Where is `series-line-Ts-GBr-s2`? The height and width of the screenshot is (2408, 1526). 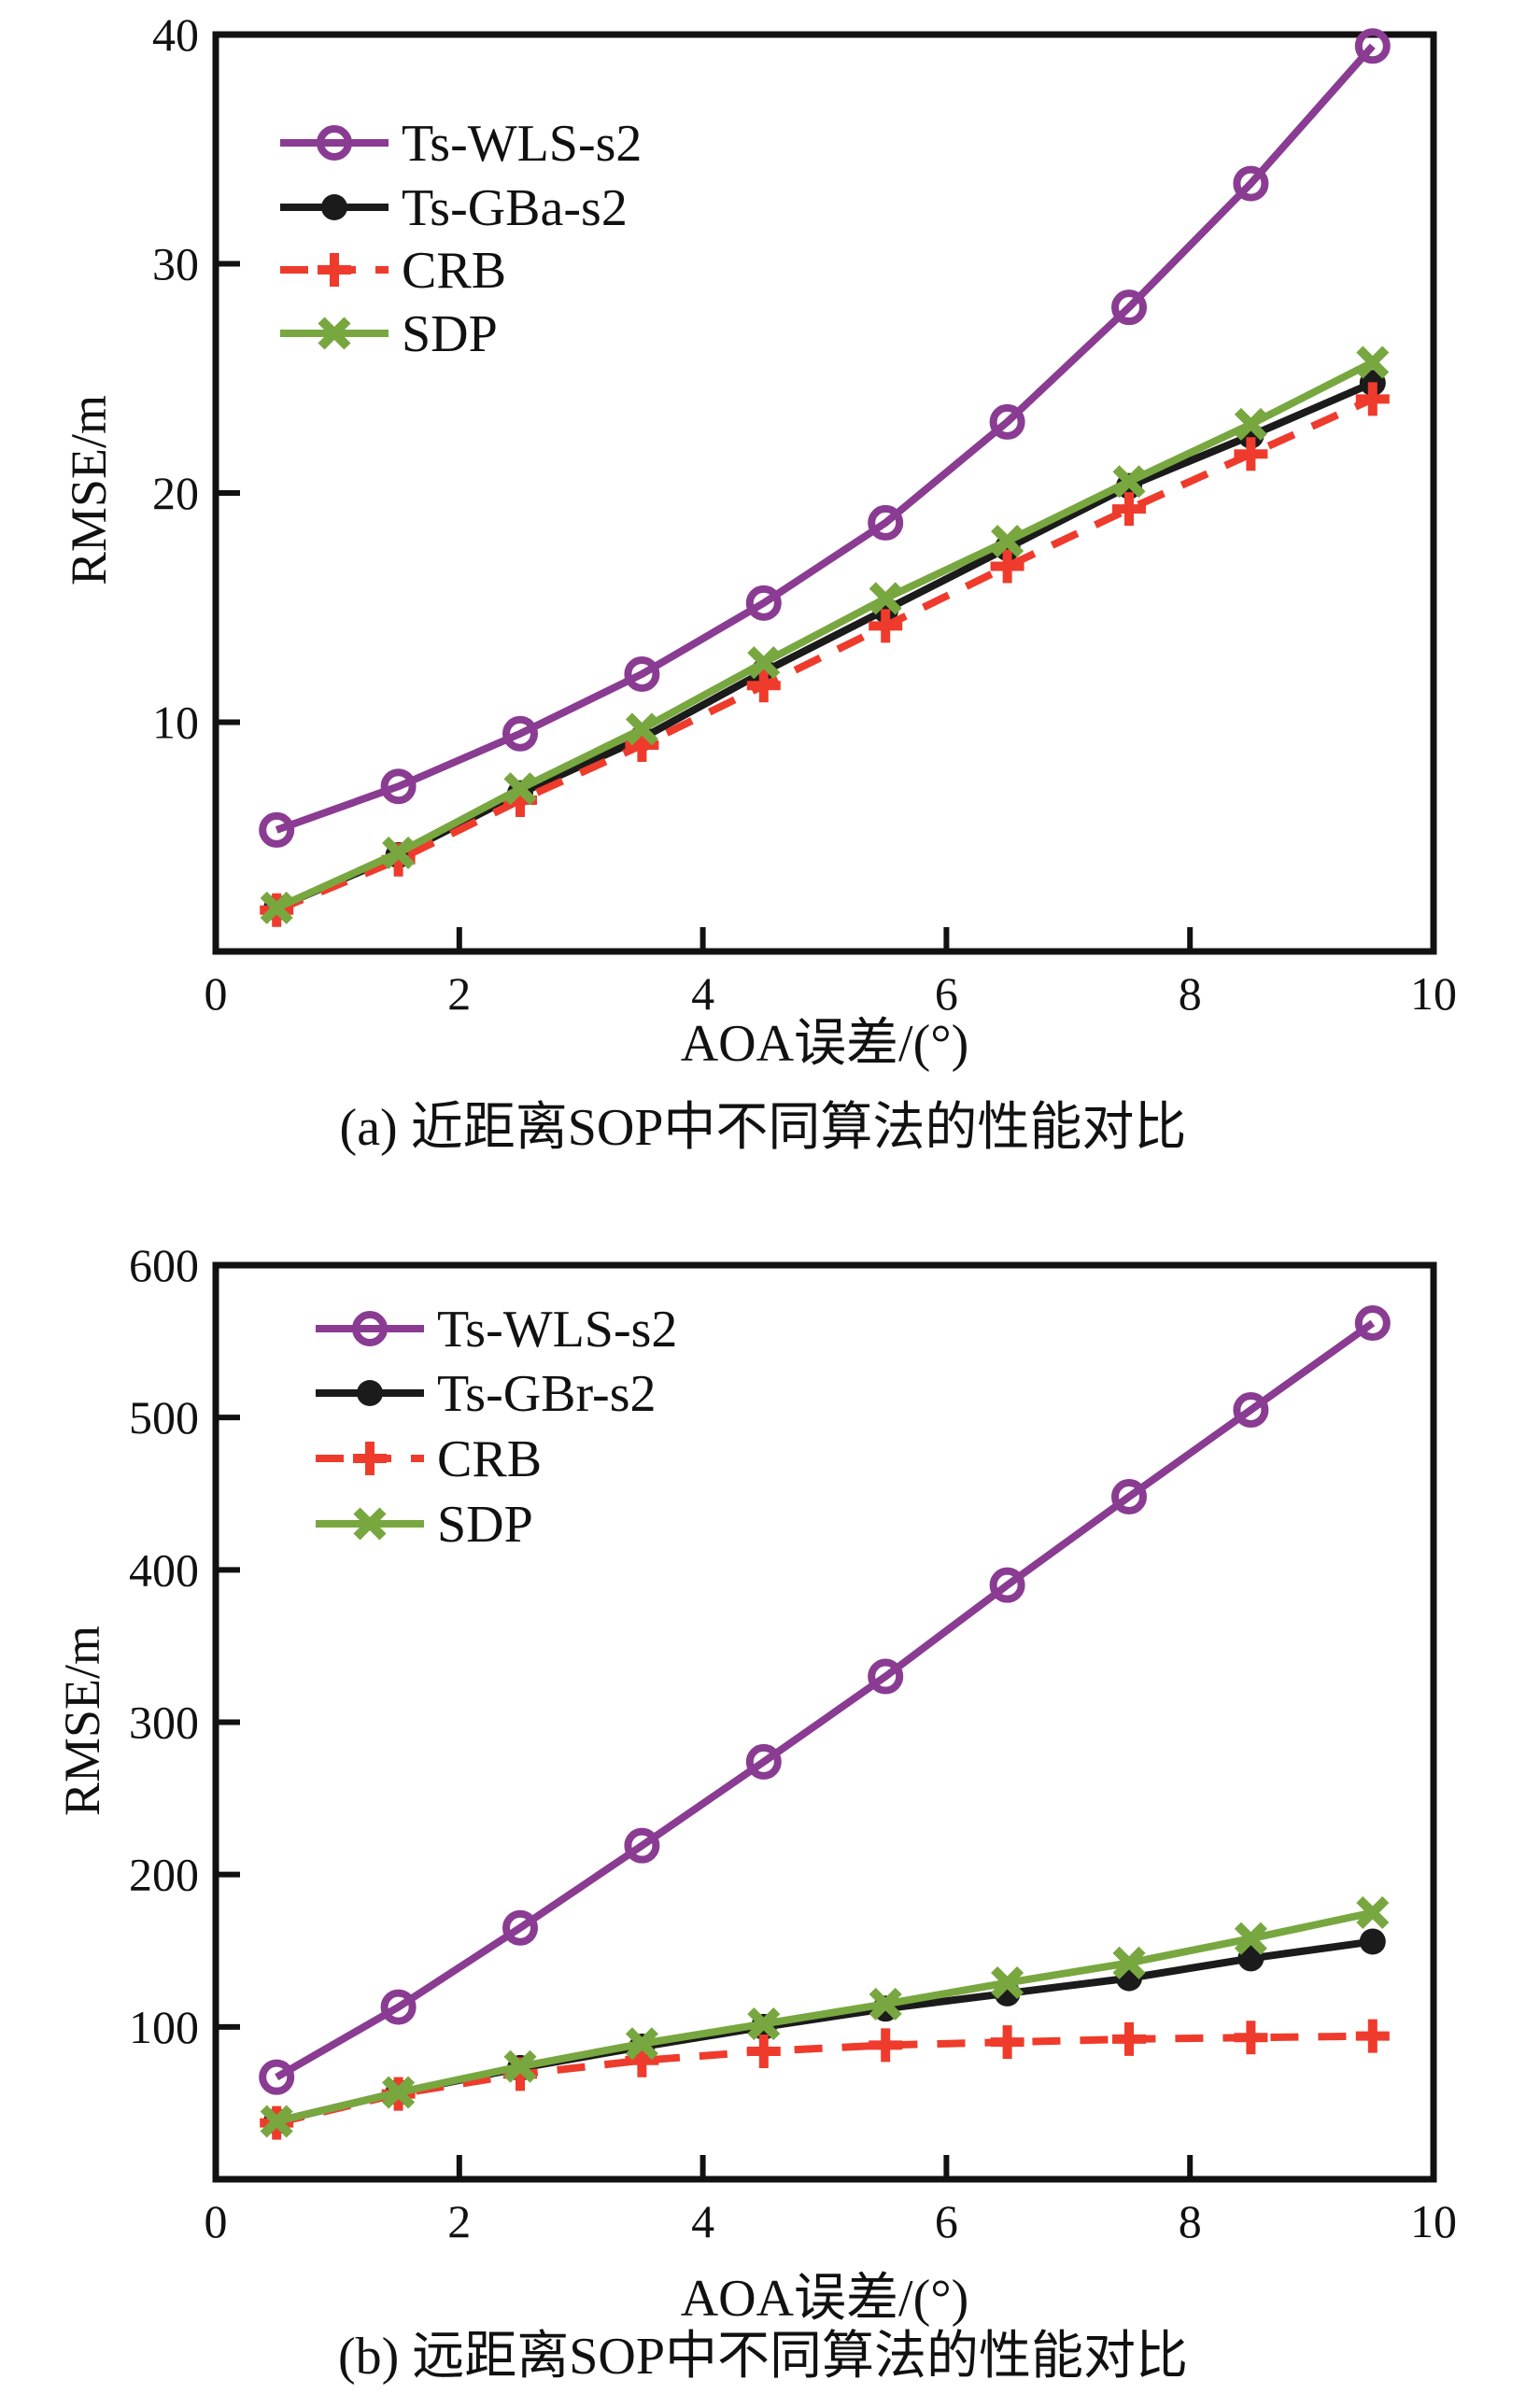
series-line-Ts-GBr-s2 is located at coordinates (825, 2031).